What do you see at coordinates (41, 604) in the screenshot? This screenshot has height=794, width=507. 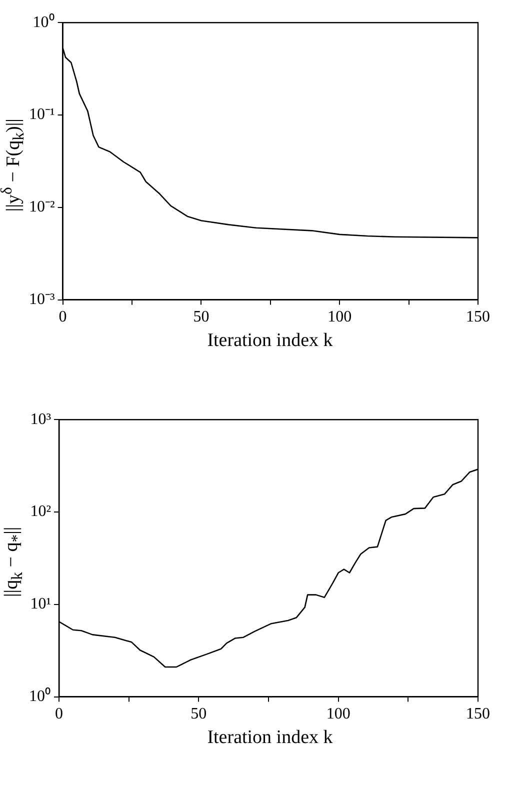 I see `y-tick-label: 10¹` at bounding box center [41, 604].